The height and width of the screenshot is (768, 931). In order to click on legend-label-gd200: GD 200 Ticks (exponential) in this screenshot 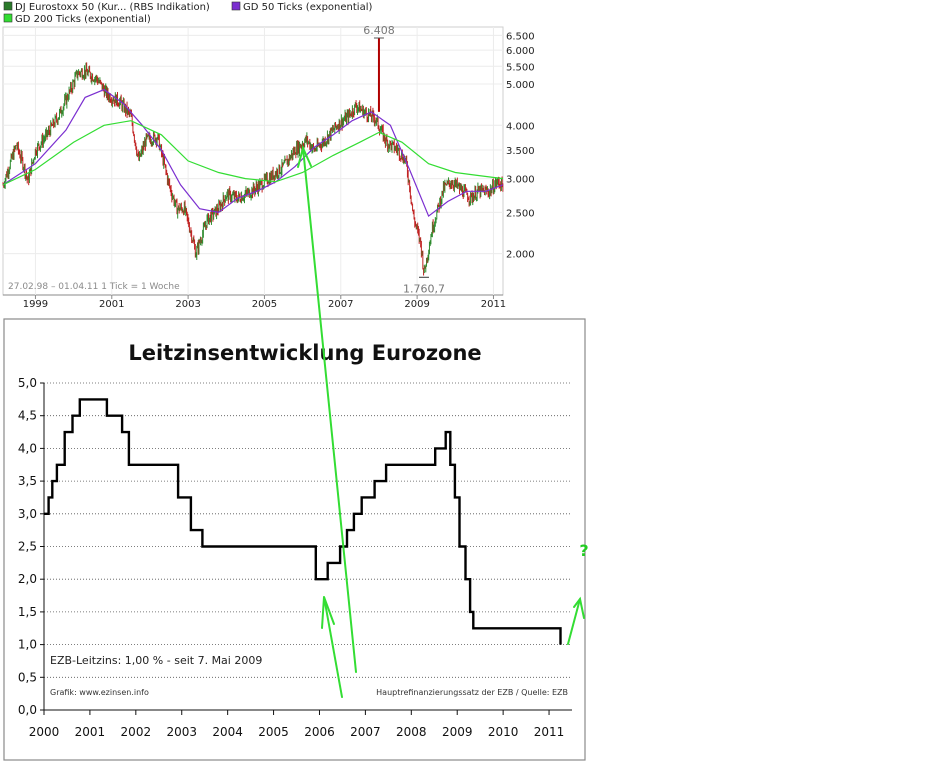, I will do `click(83, 19)`.